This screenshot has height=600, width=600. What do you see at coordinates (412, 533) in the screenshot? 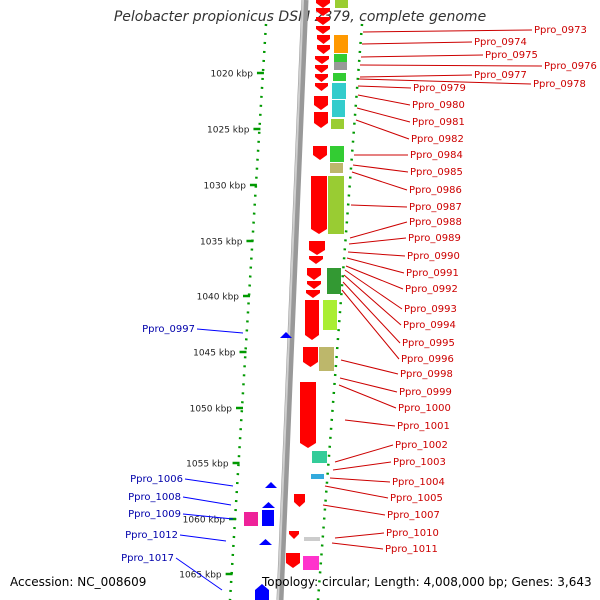
I see `gene-label-forward: Ppro_1010` at bounding box center [412, 533].